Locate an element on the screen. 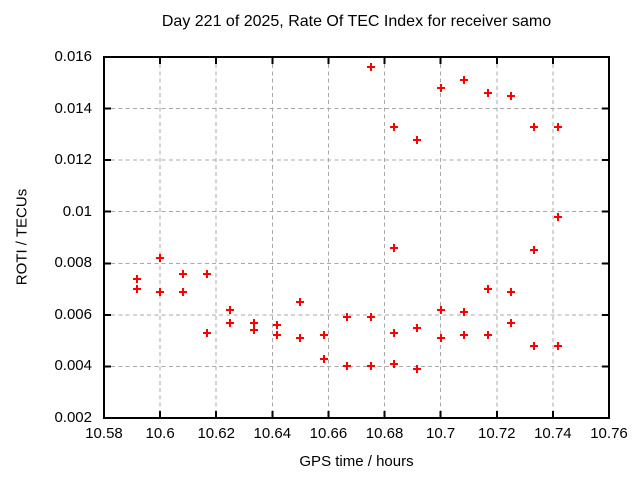  x-tick-label: 10.6 is located at coordinates (160, 433).